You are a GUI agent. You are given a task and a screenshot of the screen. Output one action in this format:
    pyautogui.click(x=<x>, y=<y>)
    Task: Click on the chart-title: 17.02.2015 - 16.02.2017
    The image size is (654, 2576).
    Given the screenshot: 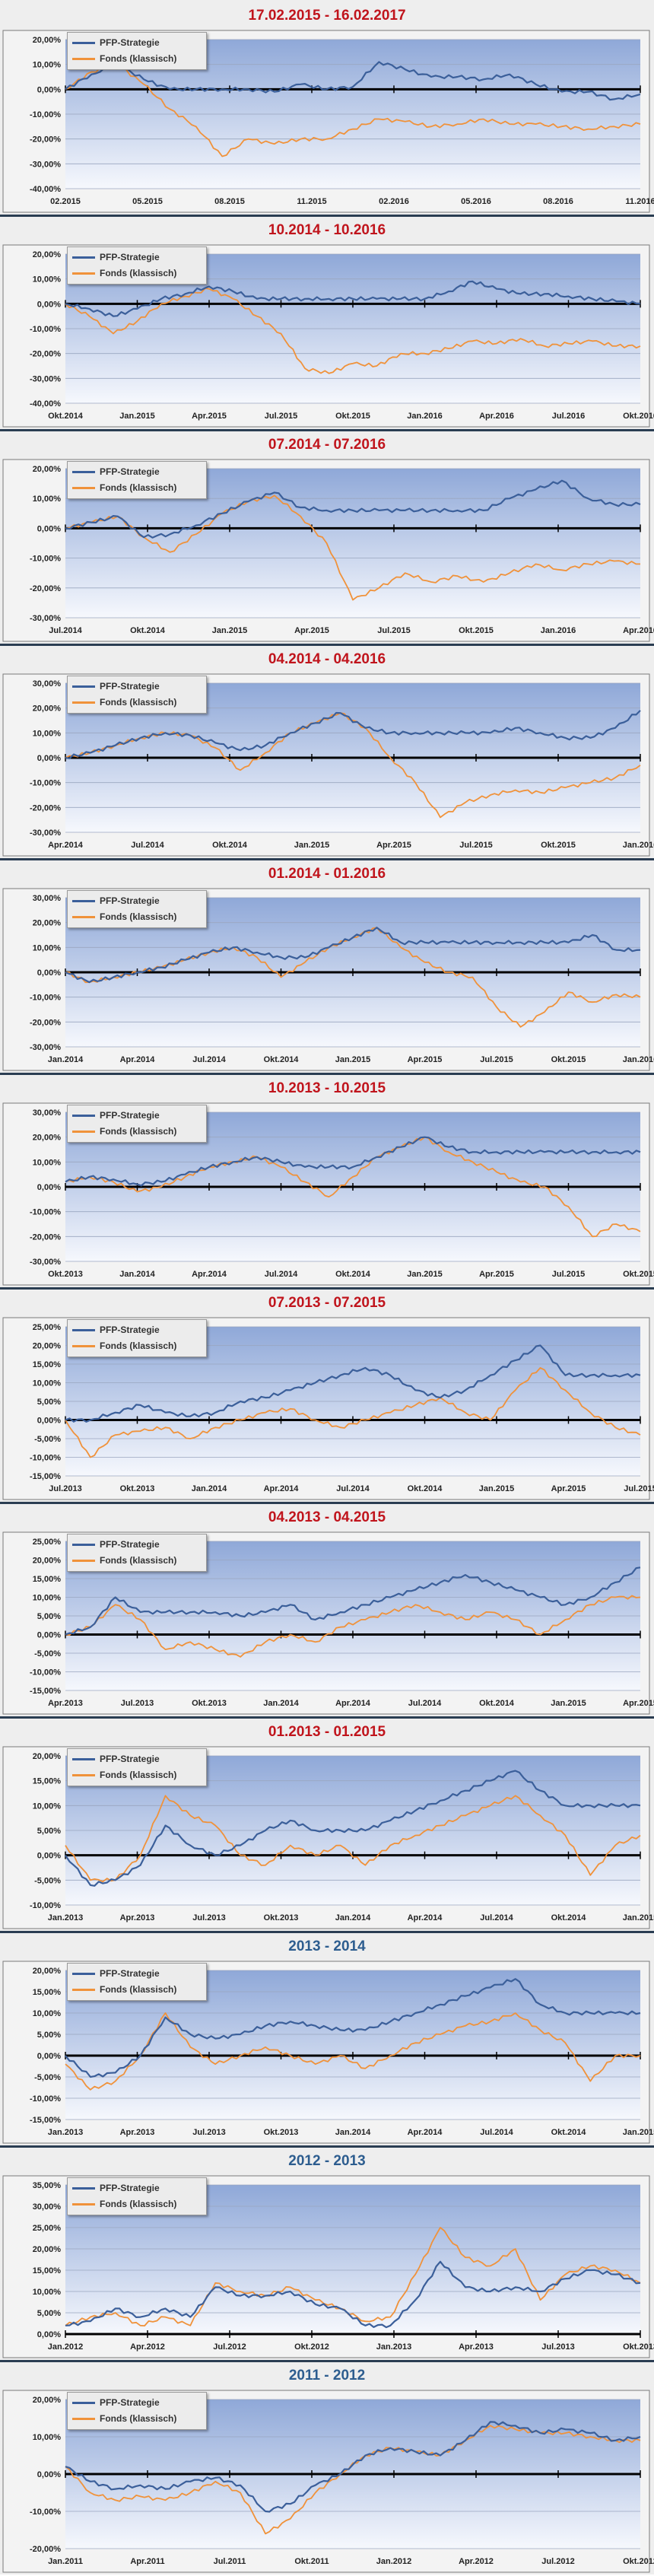 What is the action you would take?
    pyautogui.click(x=327, y=16)
    